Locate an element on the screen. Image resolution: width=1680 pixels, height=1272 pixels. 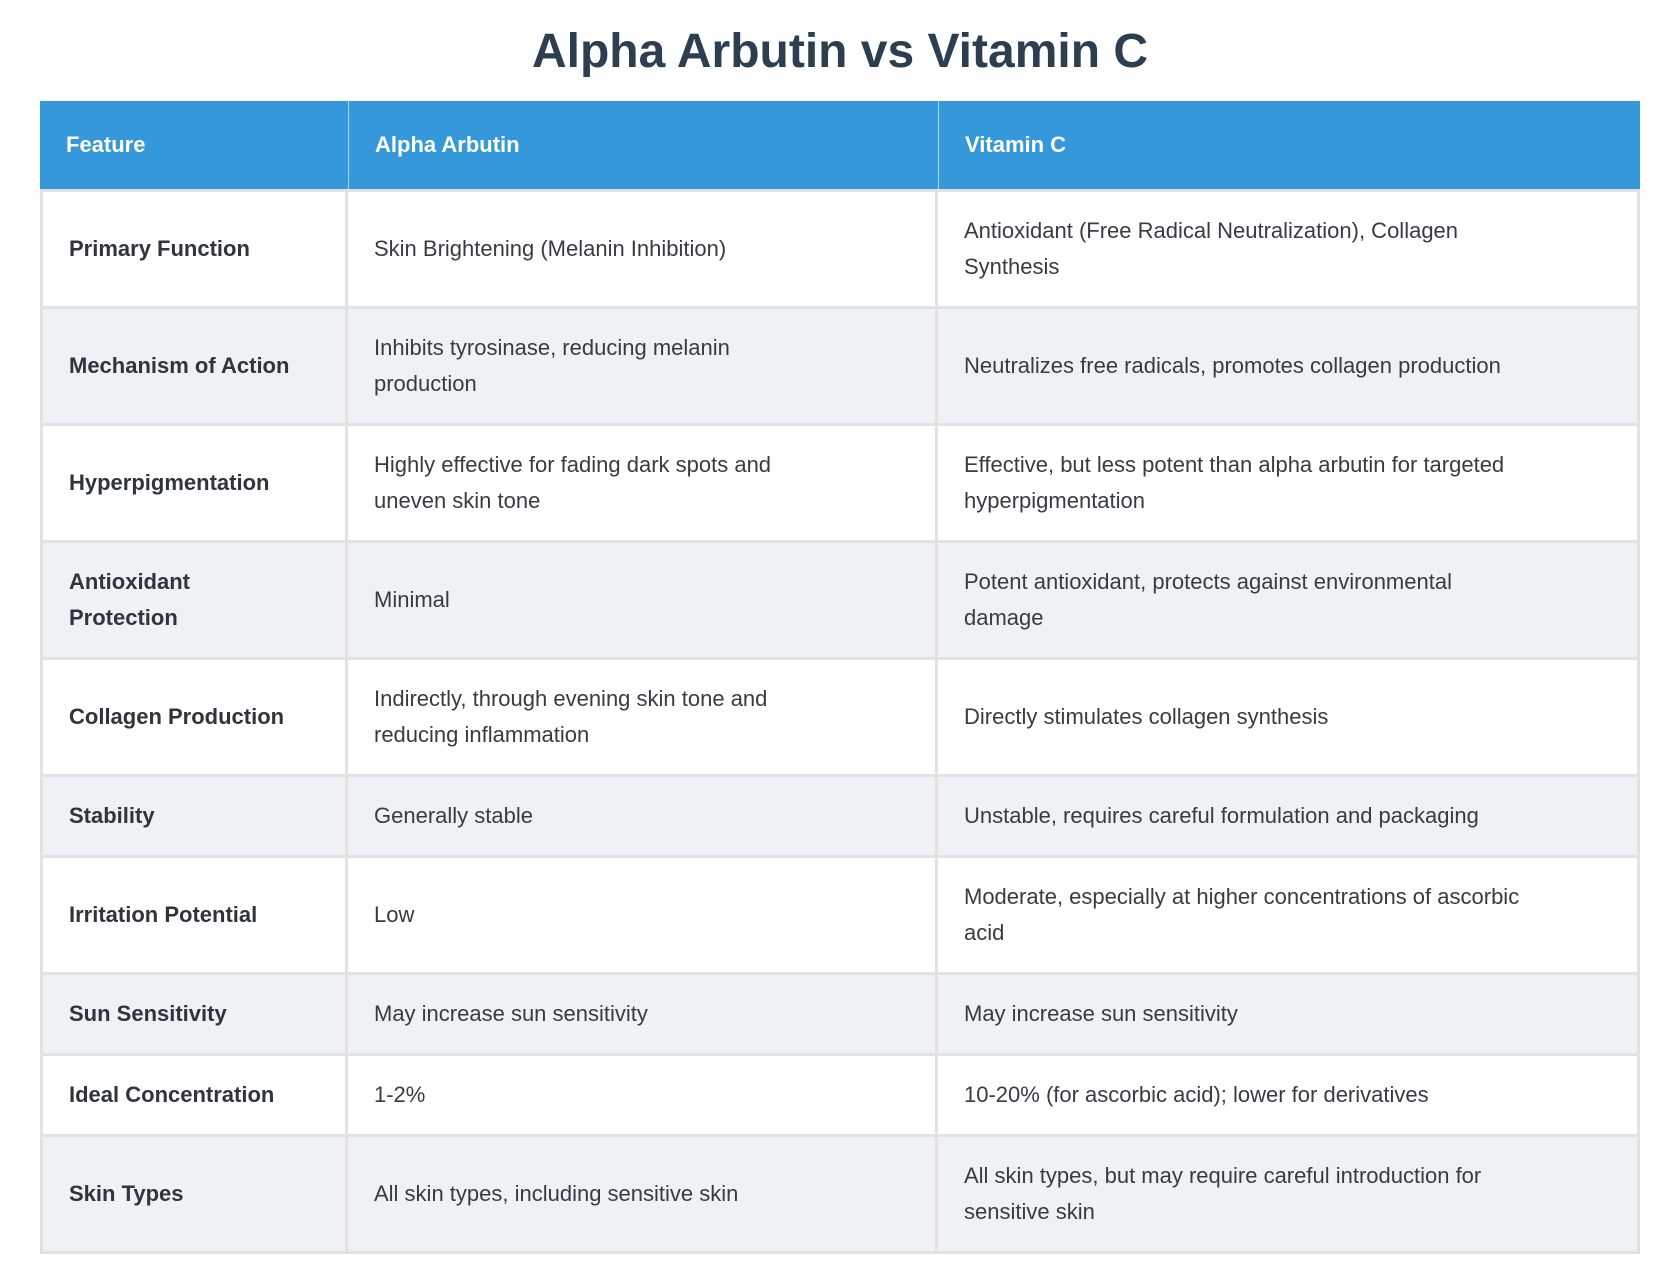
table-header: Feature Alpha Arbutin Vitamin C is located at coordinates (840, 145).